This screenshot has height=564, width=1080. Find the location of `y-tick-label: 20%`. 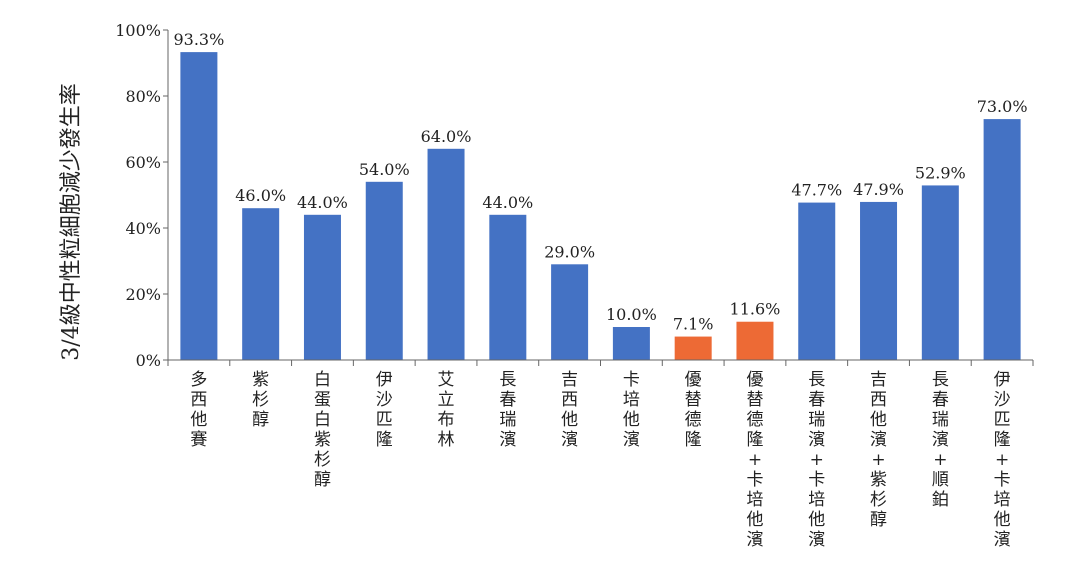

y-tick-label: 20% is located at coordinates (143, 294).